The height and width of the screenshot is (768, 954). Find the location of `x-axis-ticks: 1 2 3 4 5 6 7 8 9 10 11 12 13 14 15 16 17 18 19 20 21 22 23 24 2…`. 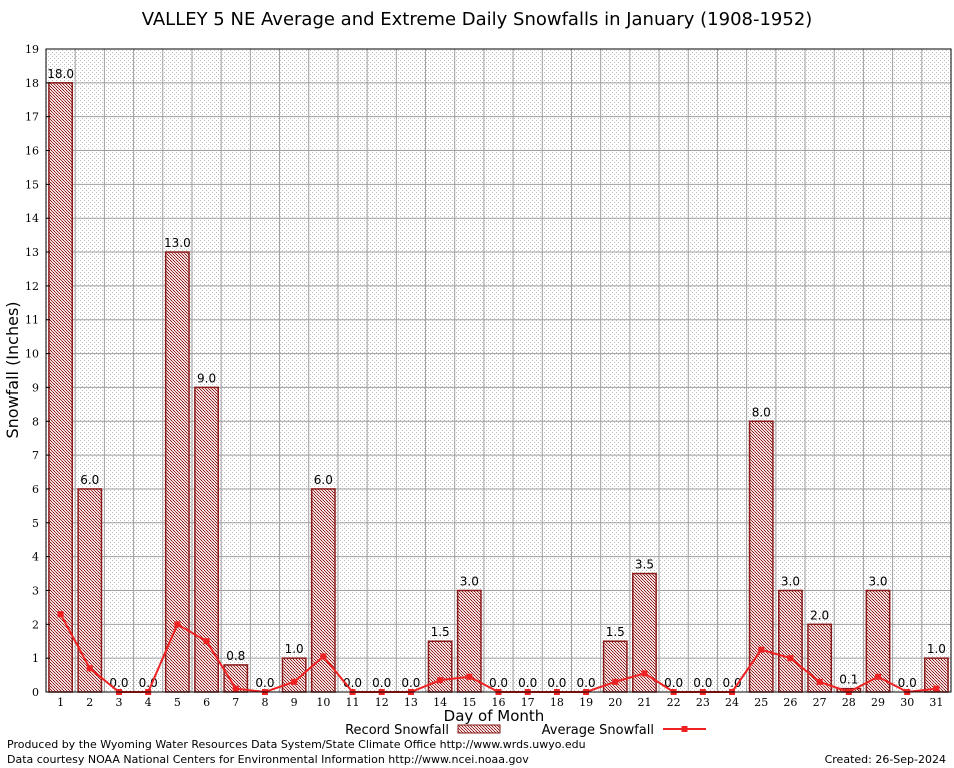

x-axis-ticks: 1 2 3 4 5 6 7 8 9 10 11 12 13 14 15 16 17 18 19 20 21 22 23 24 2… is located at coordinates (500, 702).